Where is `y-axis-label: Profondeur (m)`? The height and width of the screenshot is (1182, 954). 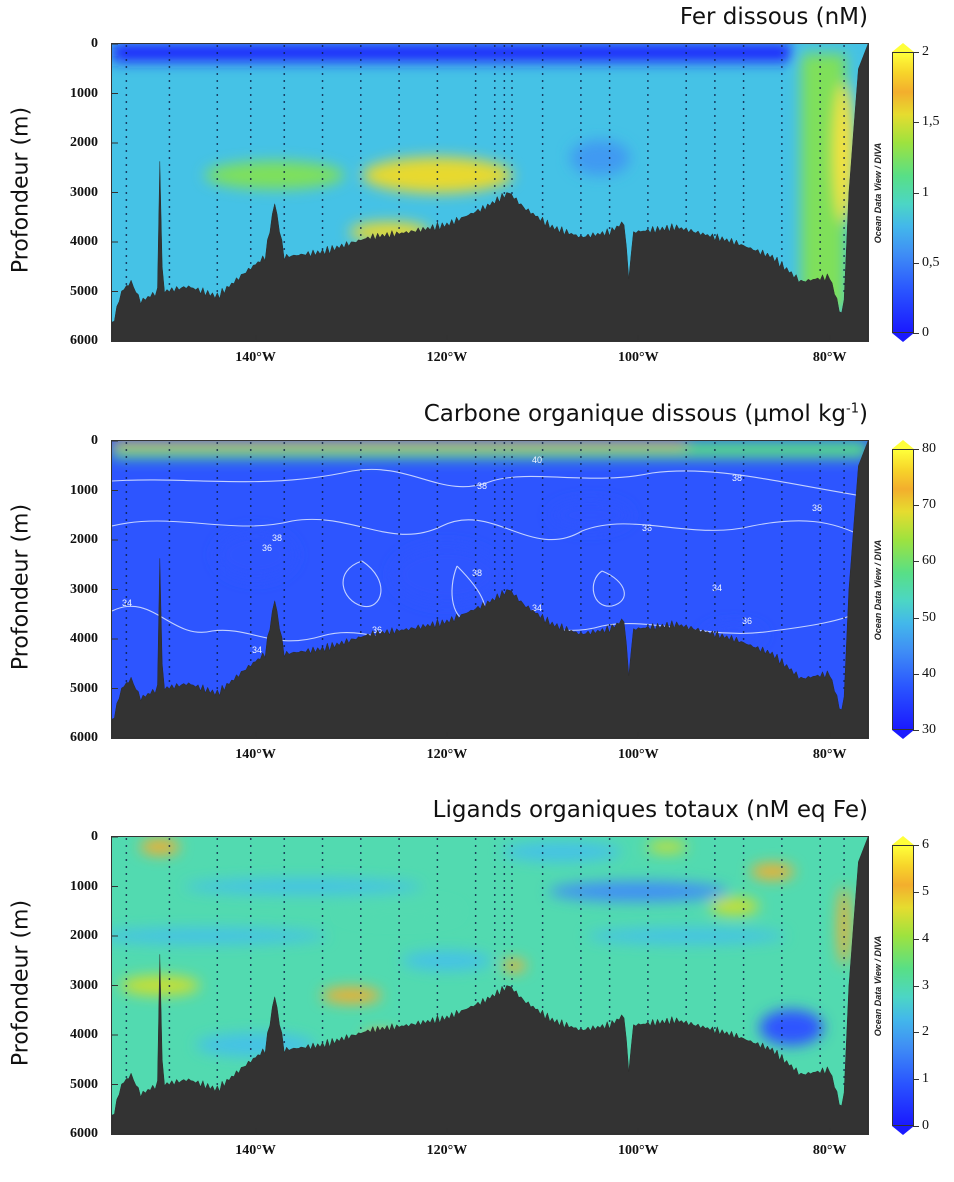 y-axis-label: Profondeur (m) is located at coordinates (21, 983).